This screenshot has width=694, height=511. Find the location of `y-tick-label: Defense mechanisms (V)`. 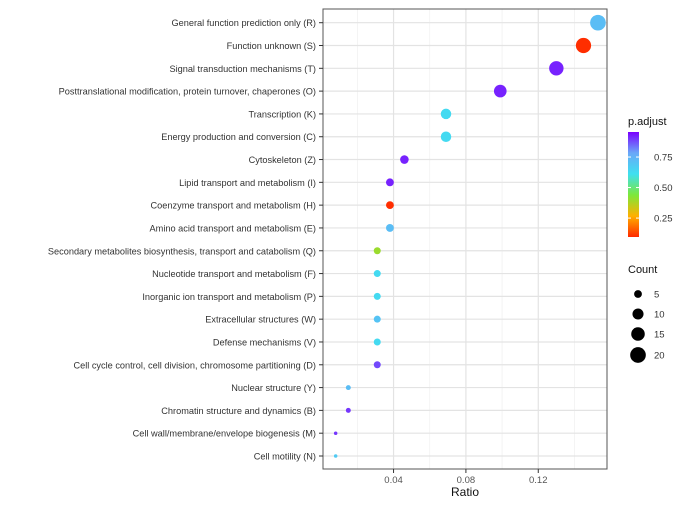

y-tick-label: Defense mechanisms (V) is located at coordinates (264, 342).